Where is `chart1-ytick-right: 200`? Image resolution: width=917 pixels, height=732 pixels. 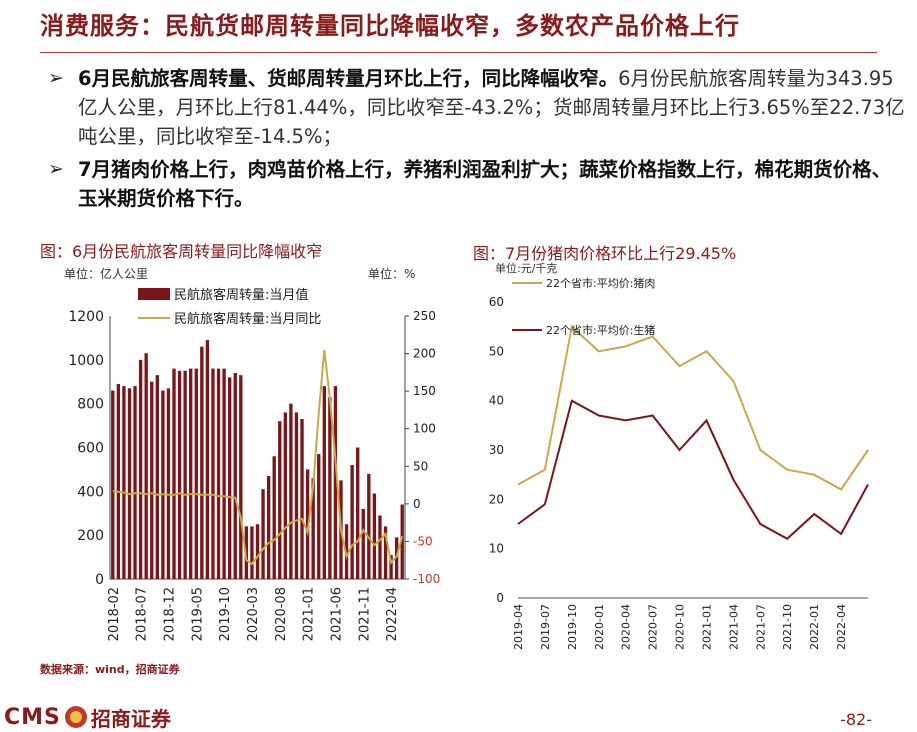 chart1-ytick-right: 200 is located at coordinates (424, 354).